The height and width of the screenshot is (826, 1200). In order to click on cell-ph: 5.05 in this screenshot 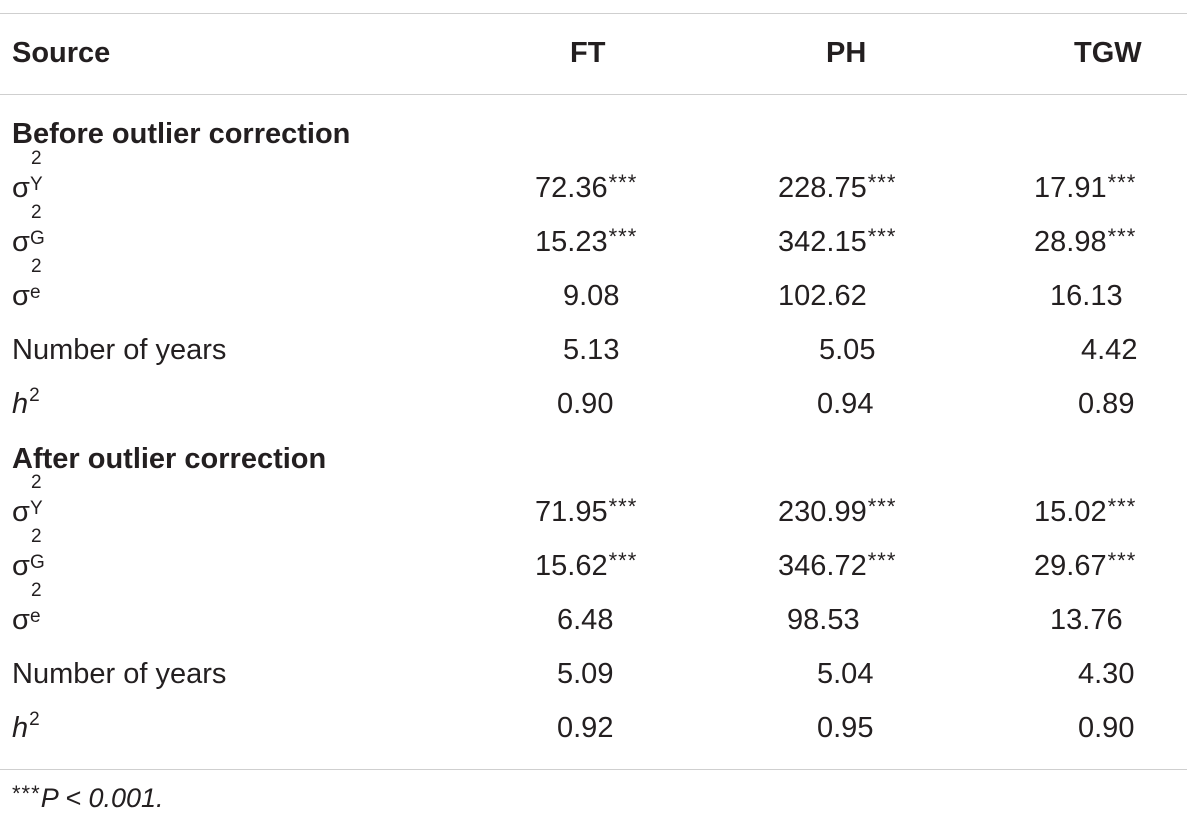, I will do `click(847, 350)`.